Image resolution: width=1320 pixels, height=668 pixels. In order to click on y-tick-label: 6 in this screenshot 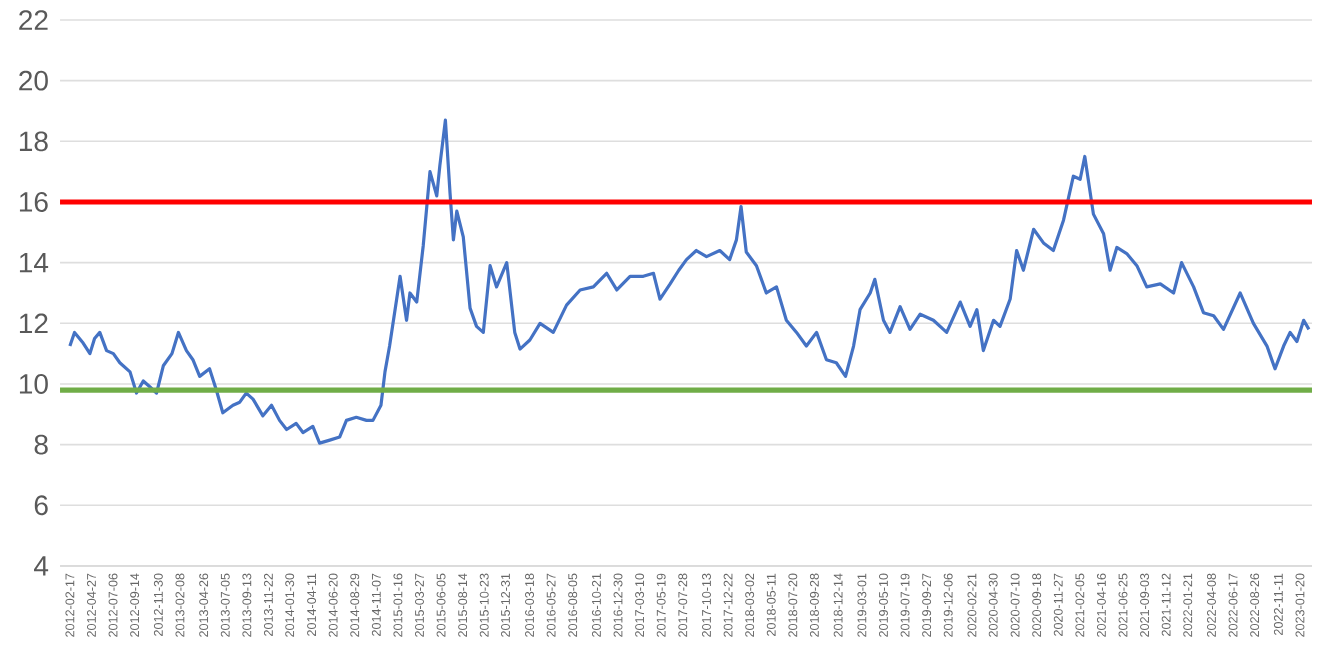, I will do `click(41, 505)`.